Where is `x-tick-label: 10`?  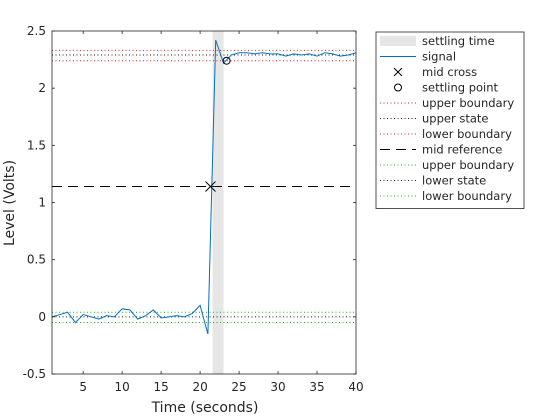 x-tick-label: 10 is located at coordinates (122, 387).